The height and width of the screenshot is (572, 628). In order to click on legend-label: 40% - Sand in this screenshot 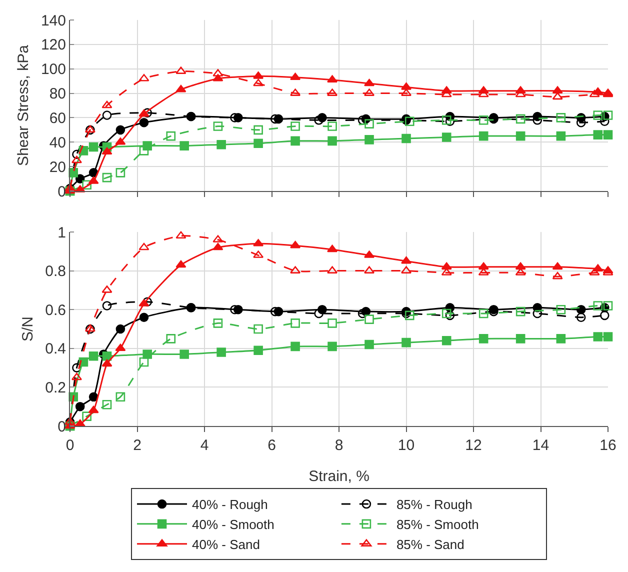, I will do `click(226, 544)`.